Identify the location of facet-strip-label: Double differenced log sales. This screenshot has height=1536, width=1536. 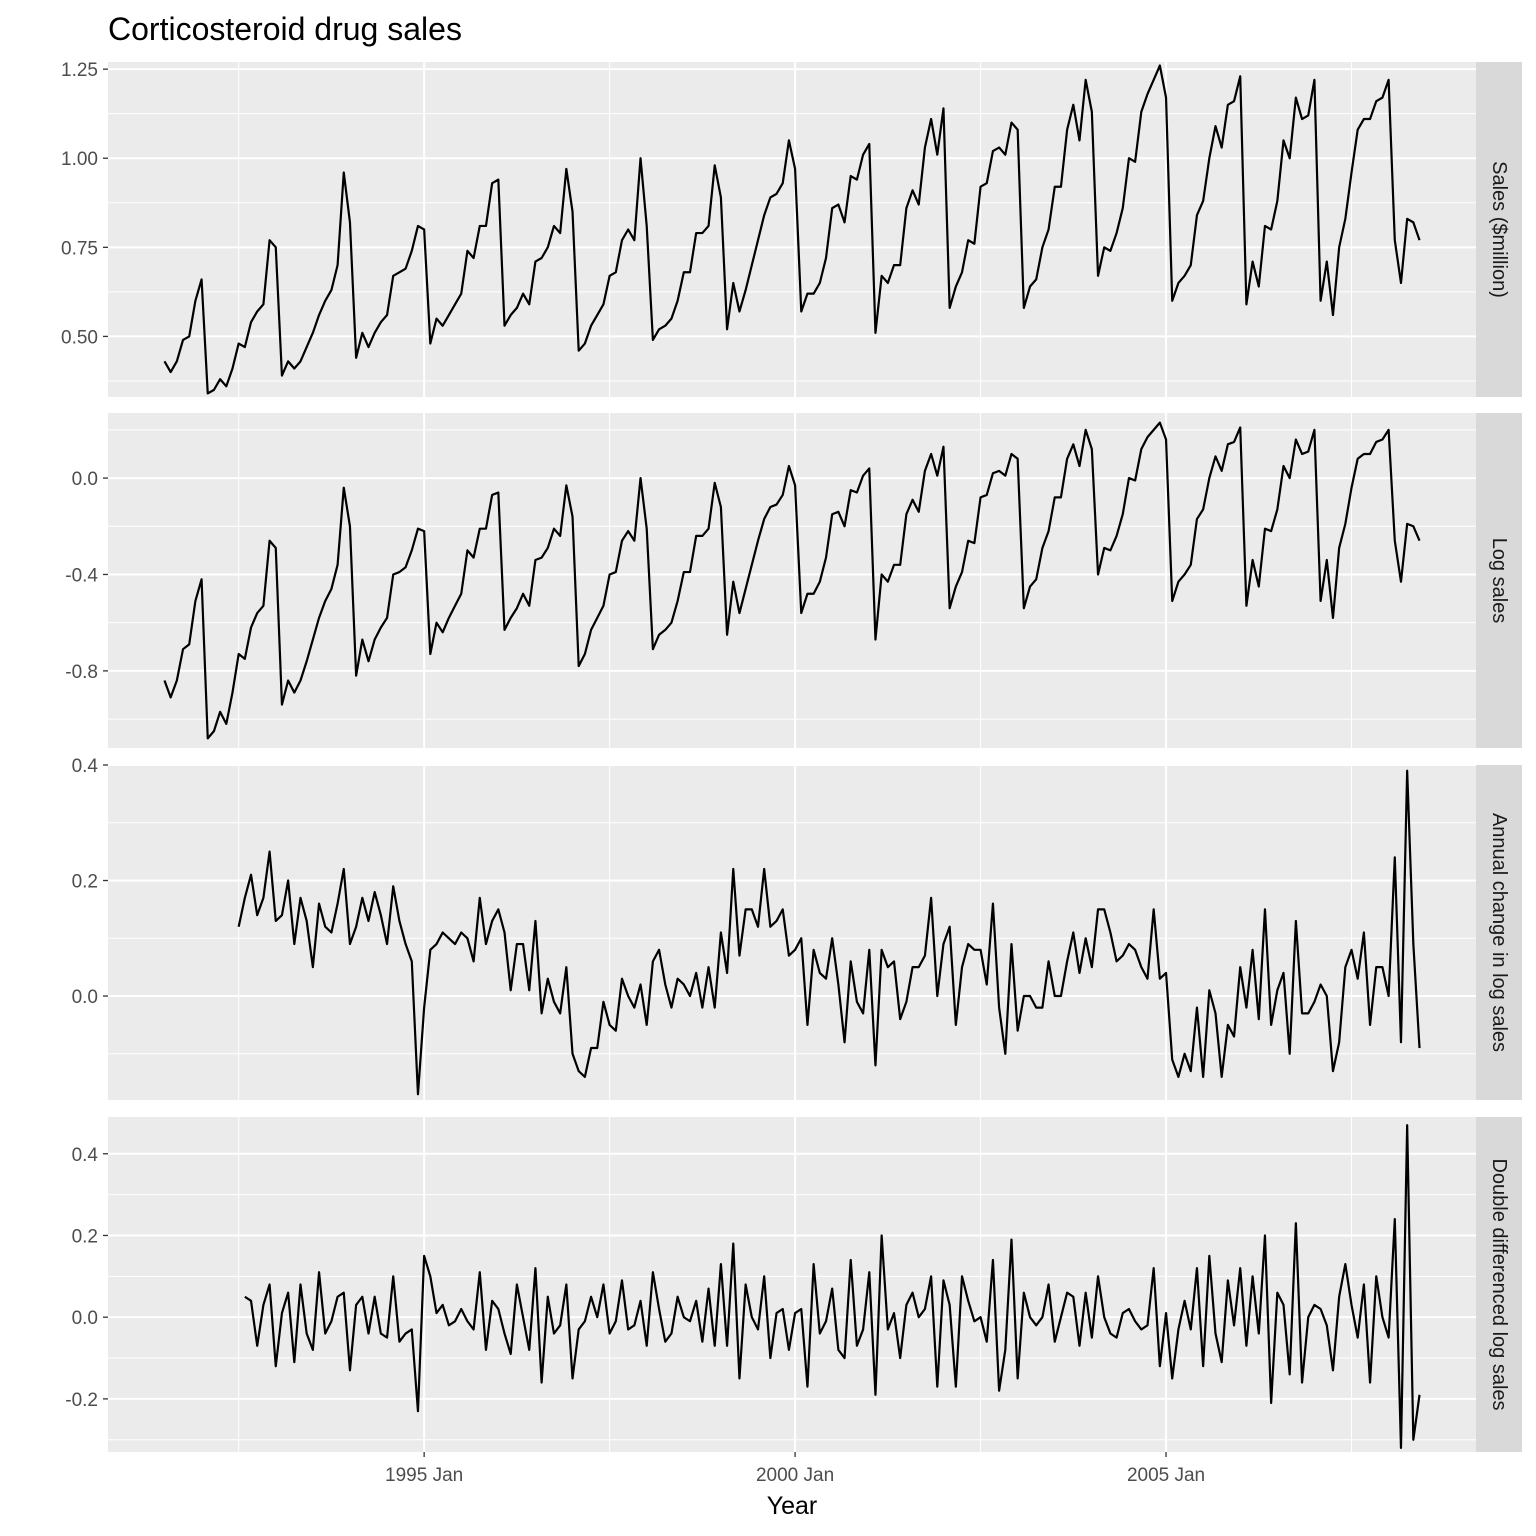
(1499, 1284).